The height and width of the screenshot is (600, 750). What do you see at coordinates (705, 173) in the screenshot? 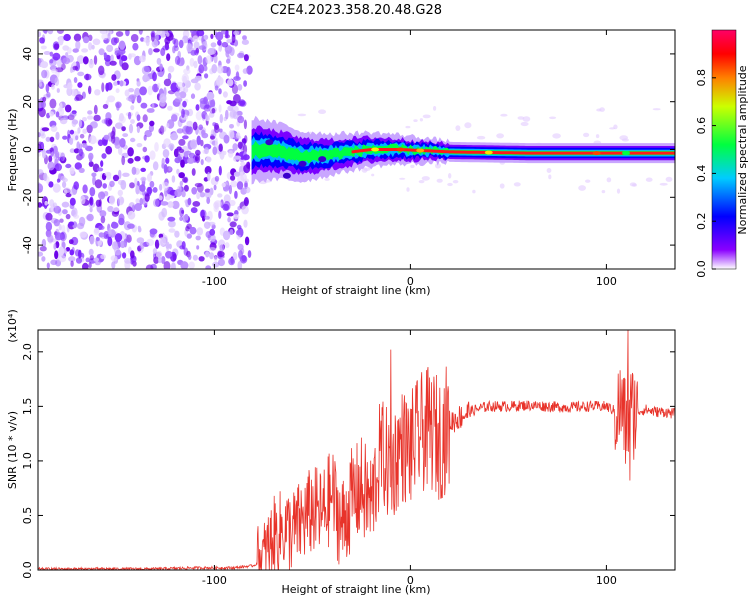
I see `colorbar-ticks: 0.0 0.2 0.4 0.6 0.8` at bounding box center [705, 173].